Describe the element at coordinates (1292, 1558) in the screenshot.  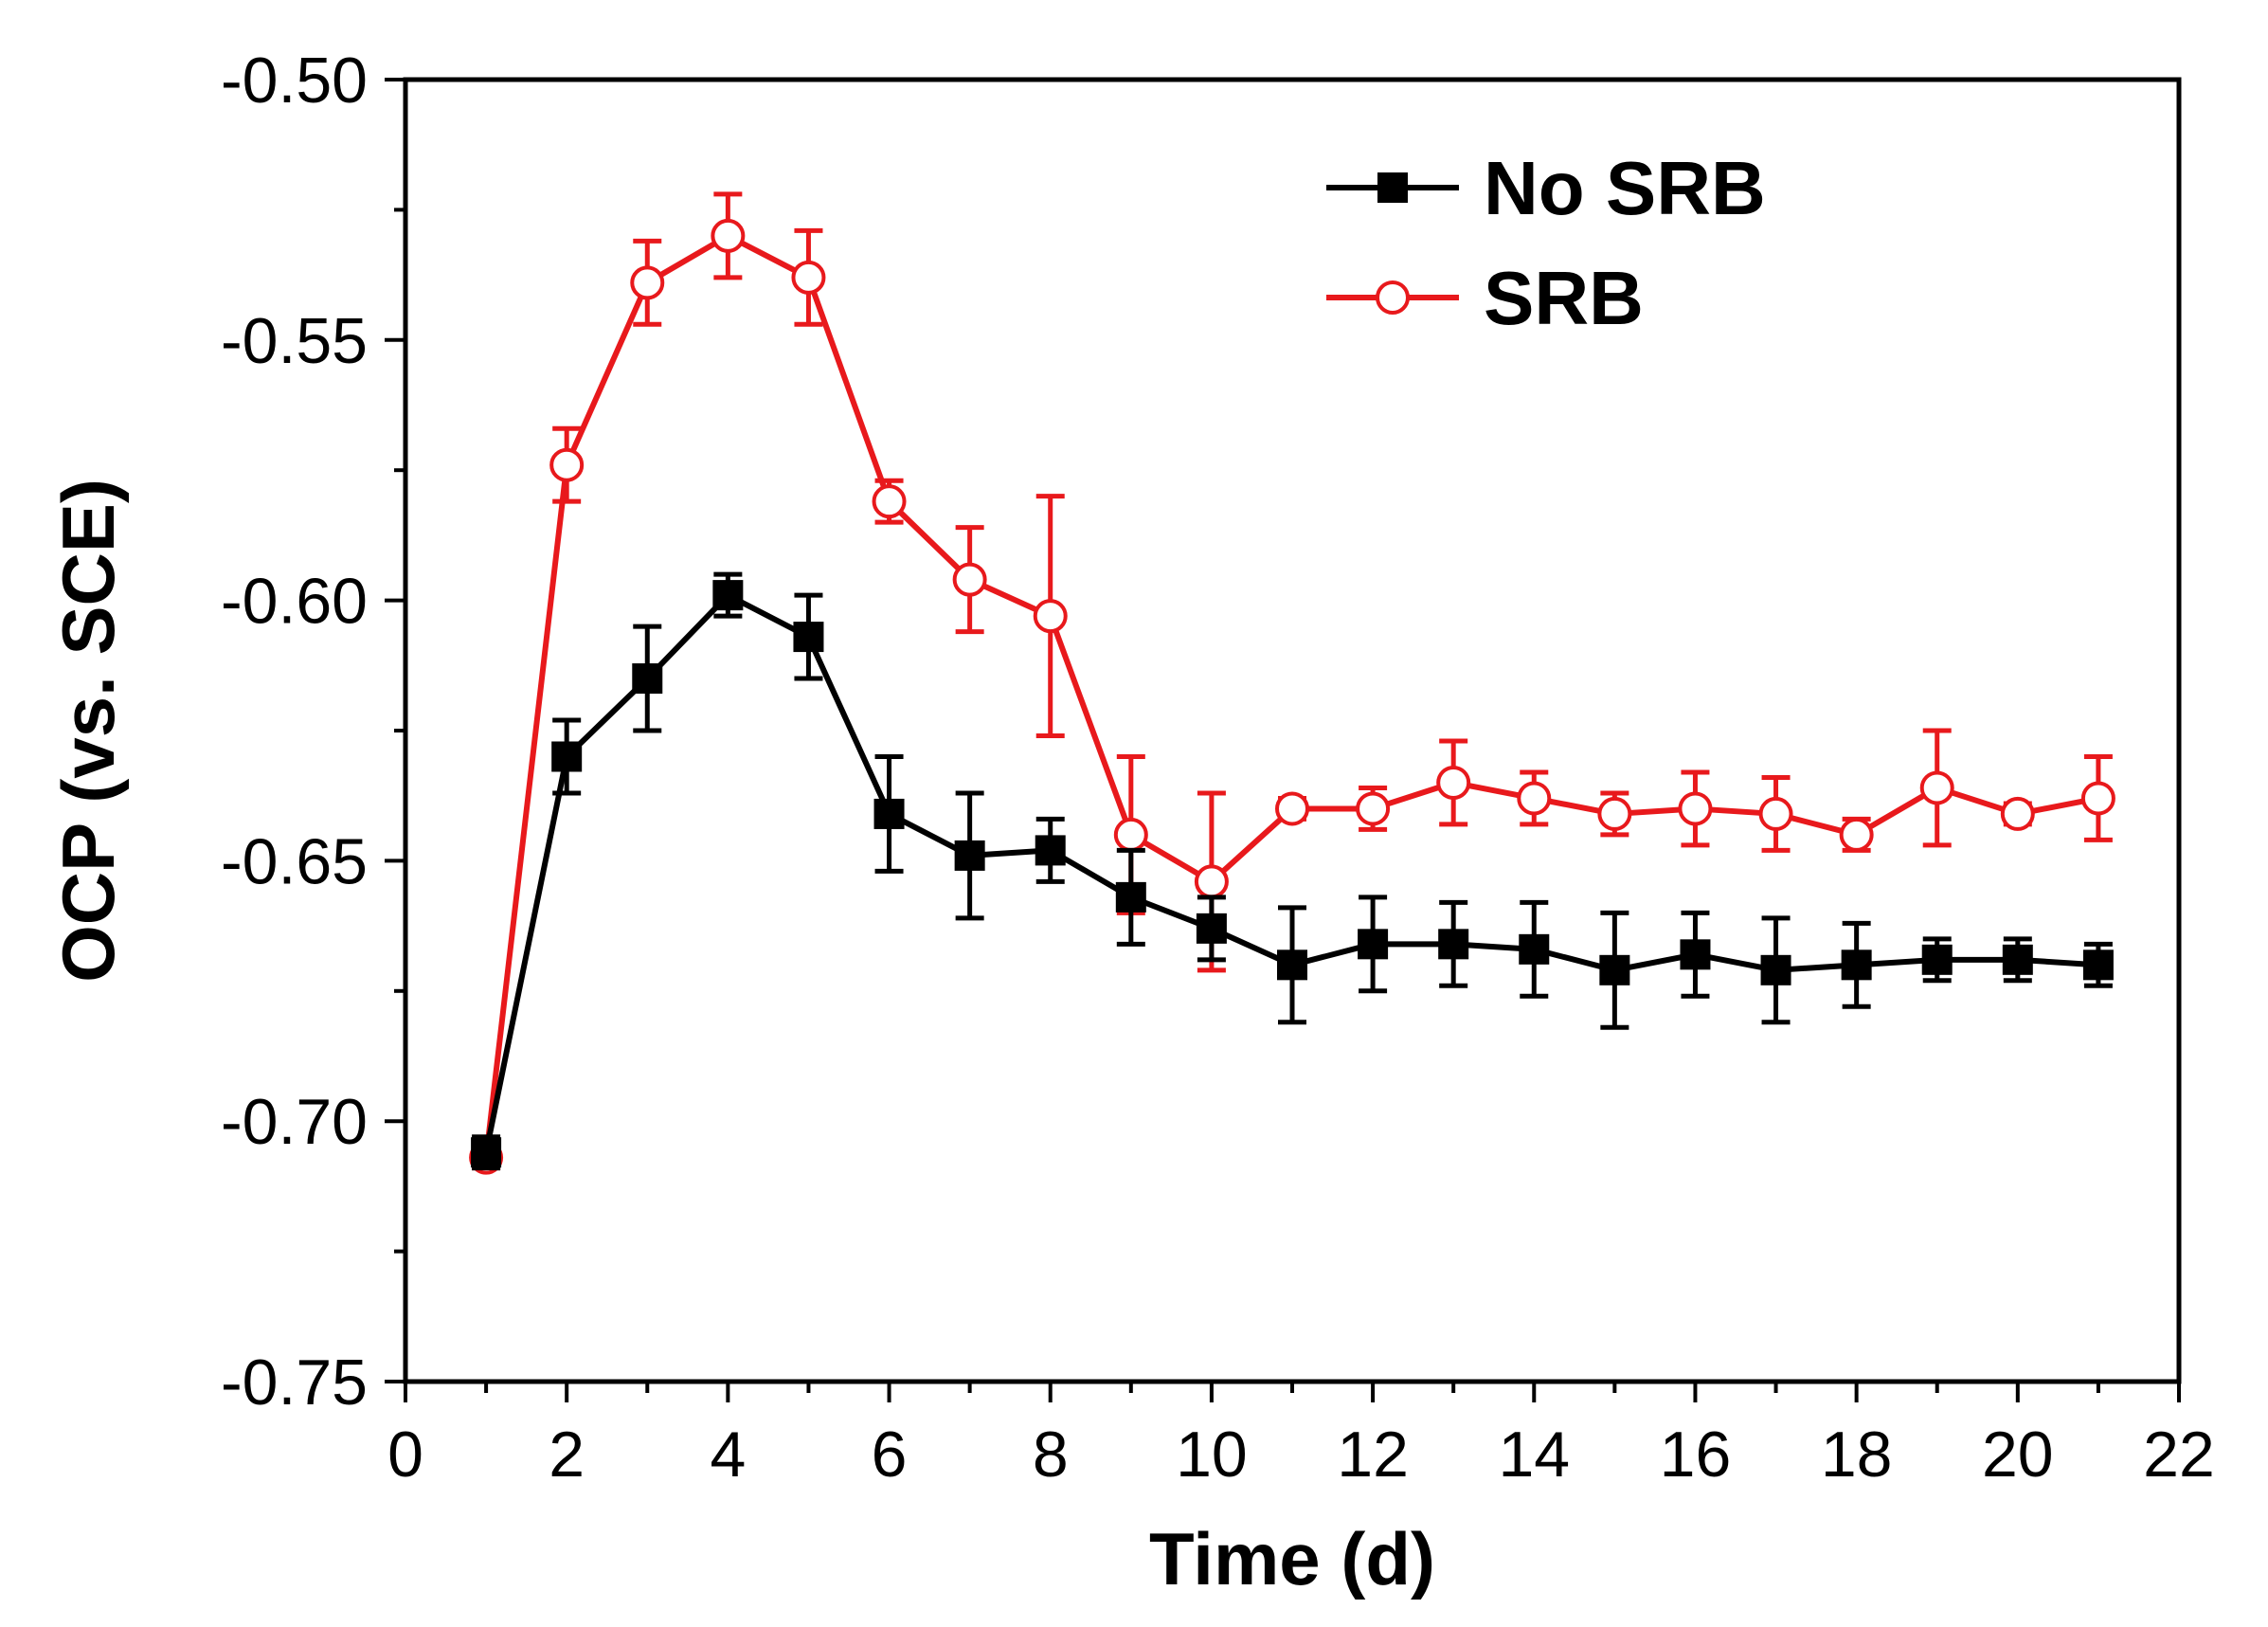
I see `x-axis-title: Time (d)` at that location.